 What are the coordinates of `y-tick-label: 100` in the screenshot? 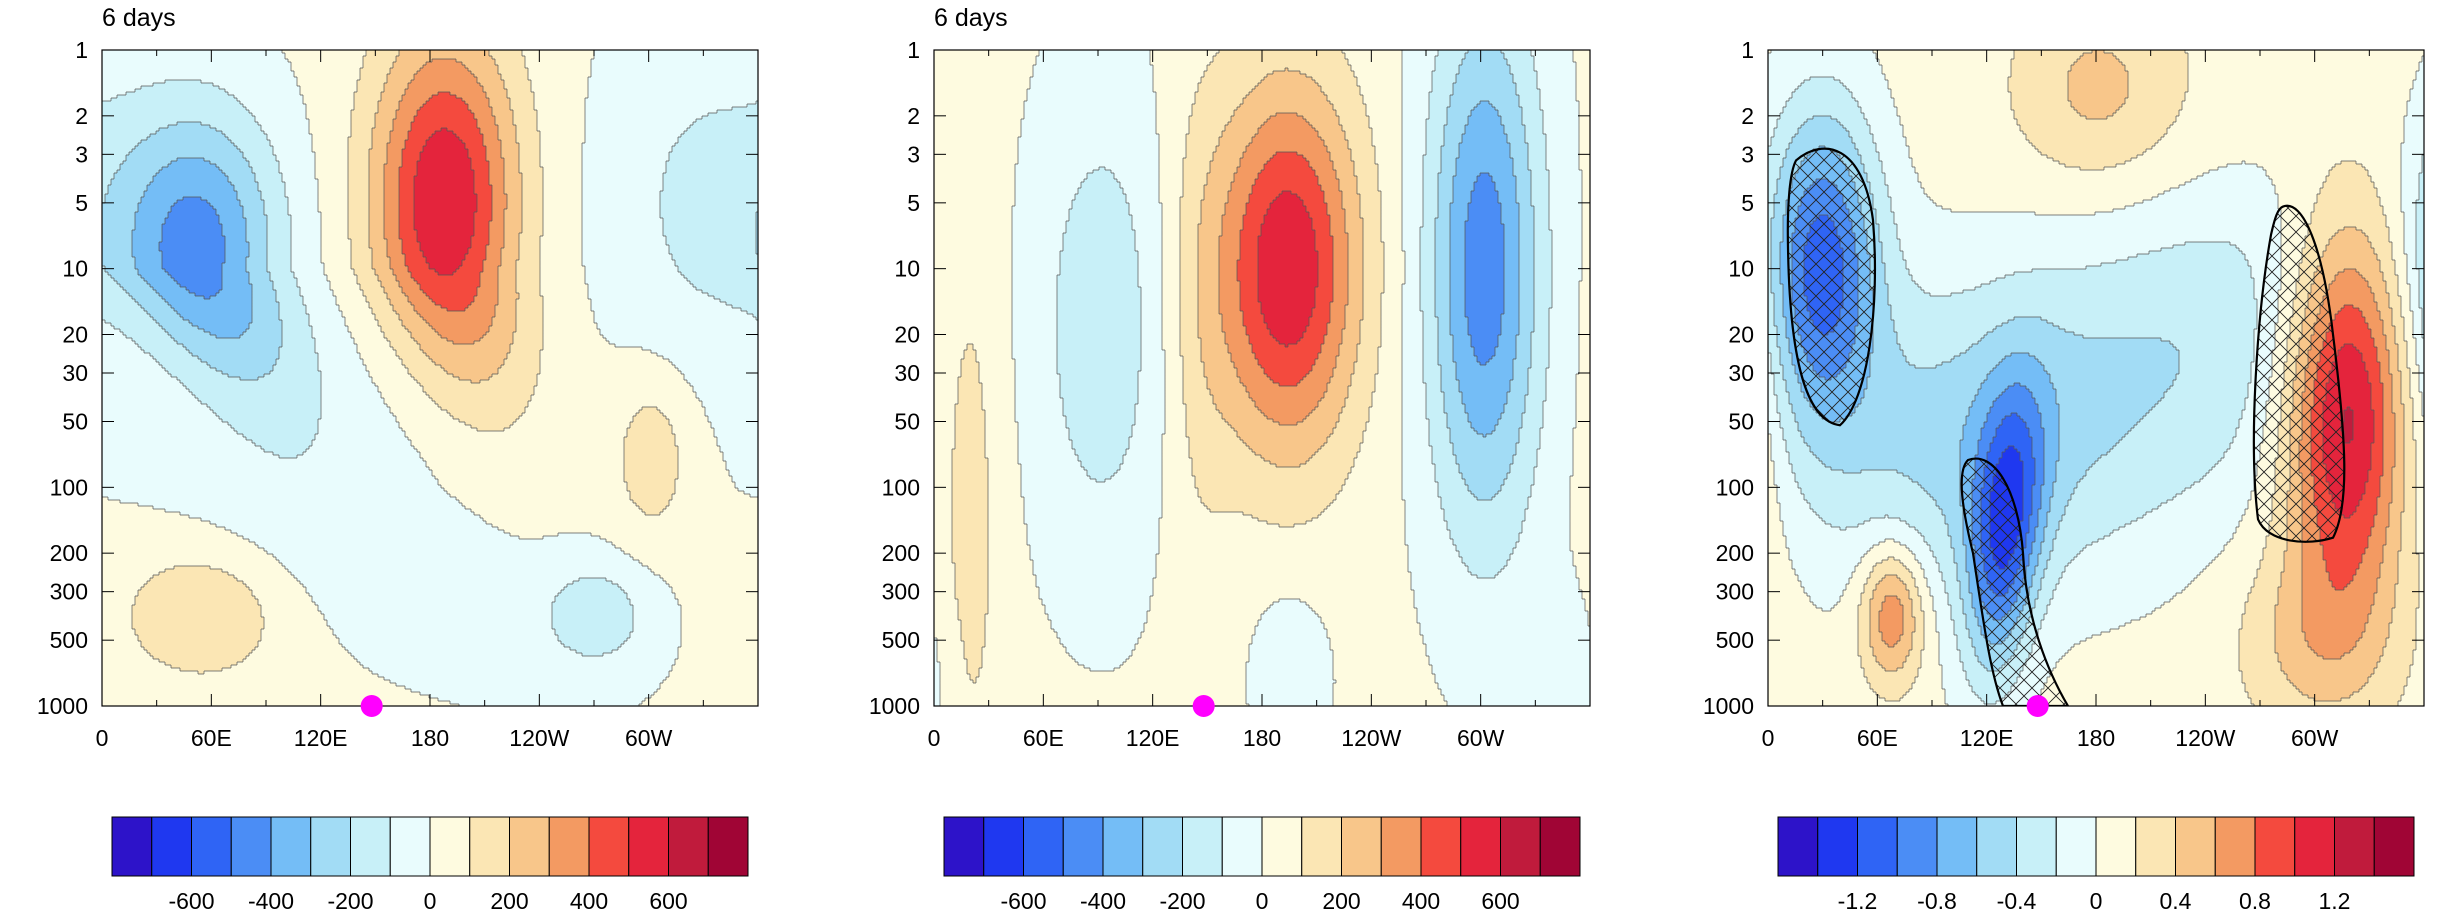 It's located at (69, 487).